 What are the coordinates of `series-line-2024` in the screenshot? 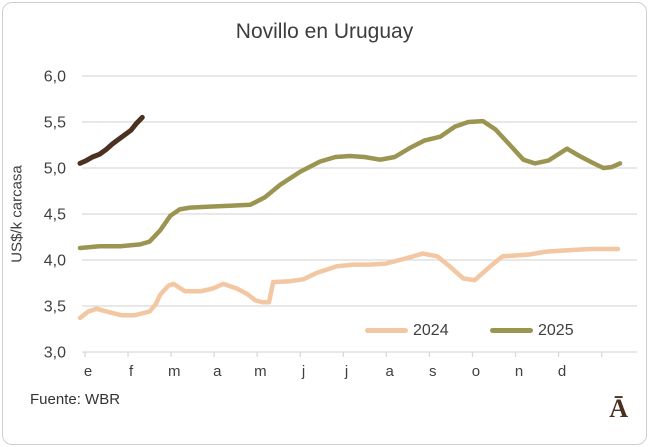 It's located at (349, 283).